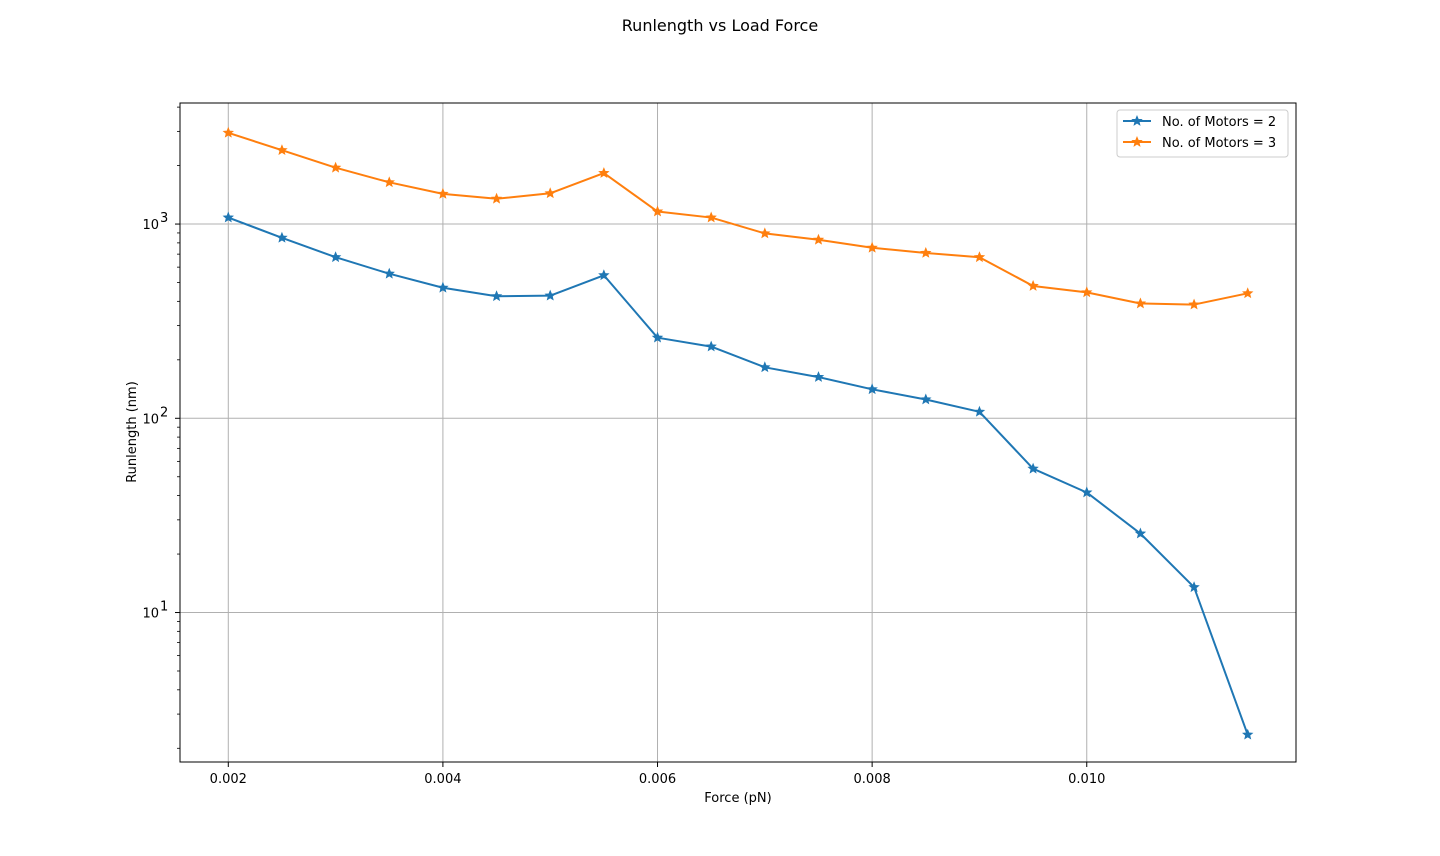 The height and width of the screenshot is (856, 1440). I want to click on y-tick-exponent: 2, so click(164, 412).